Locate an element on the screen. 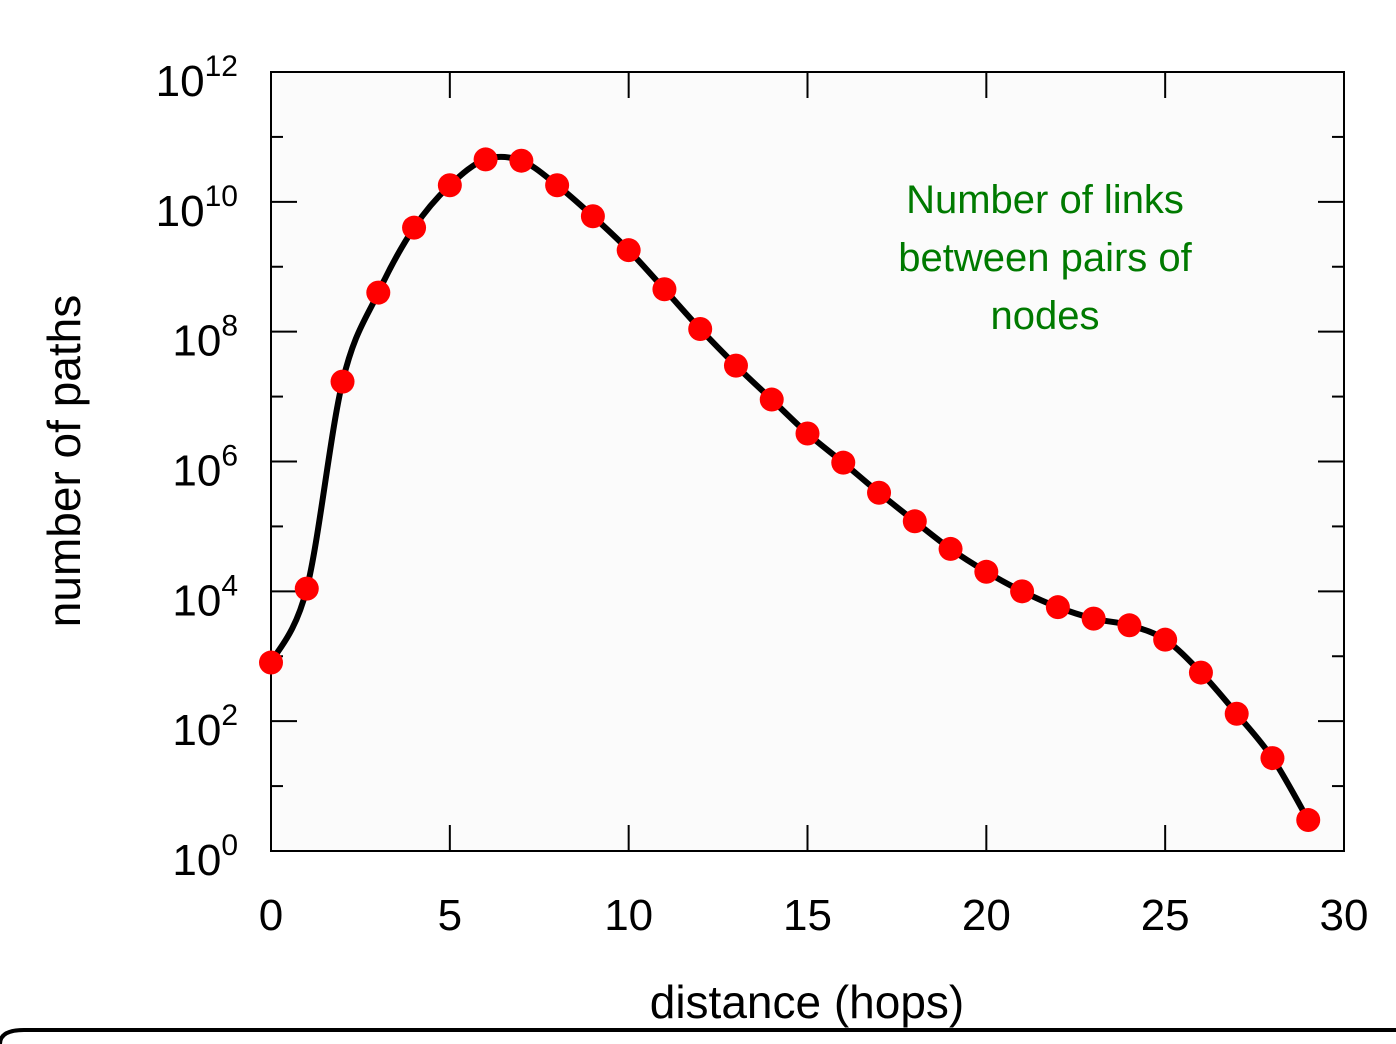 This screenshot has height=1044, width=1396. annotation-line: between pairs of is located at coordinates (1045, 258).